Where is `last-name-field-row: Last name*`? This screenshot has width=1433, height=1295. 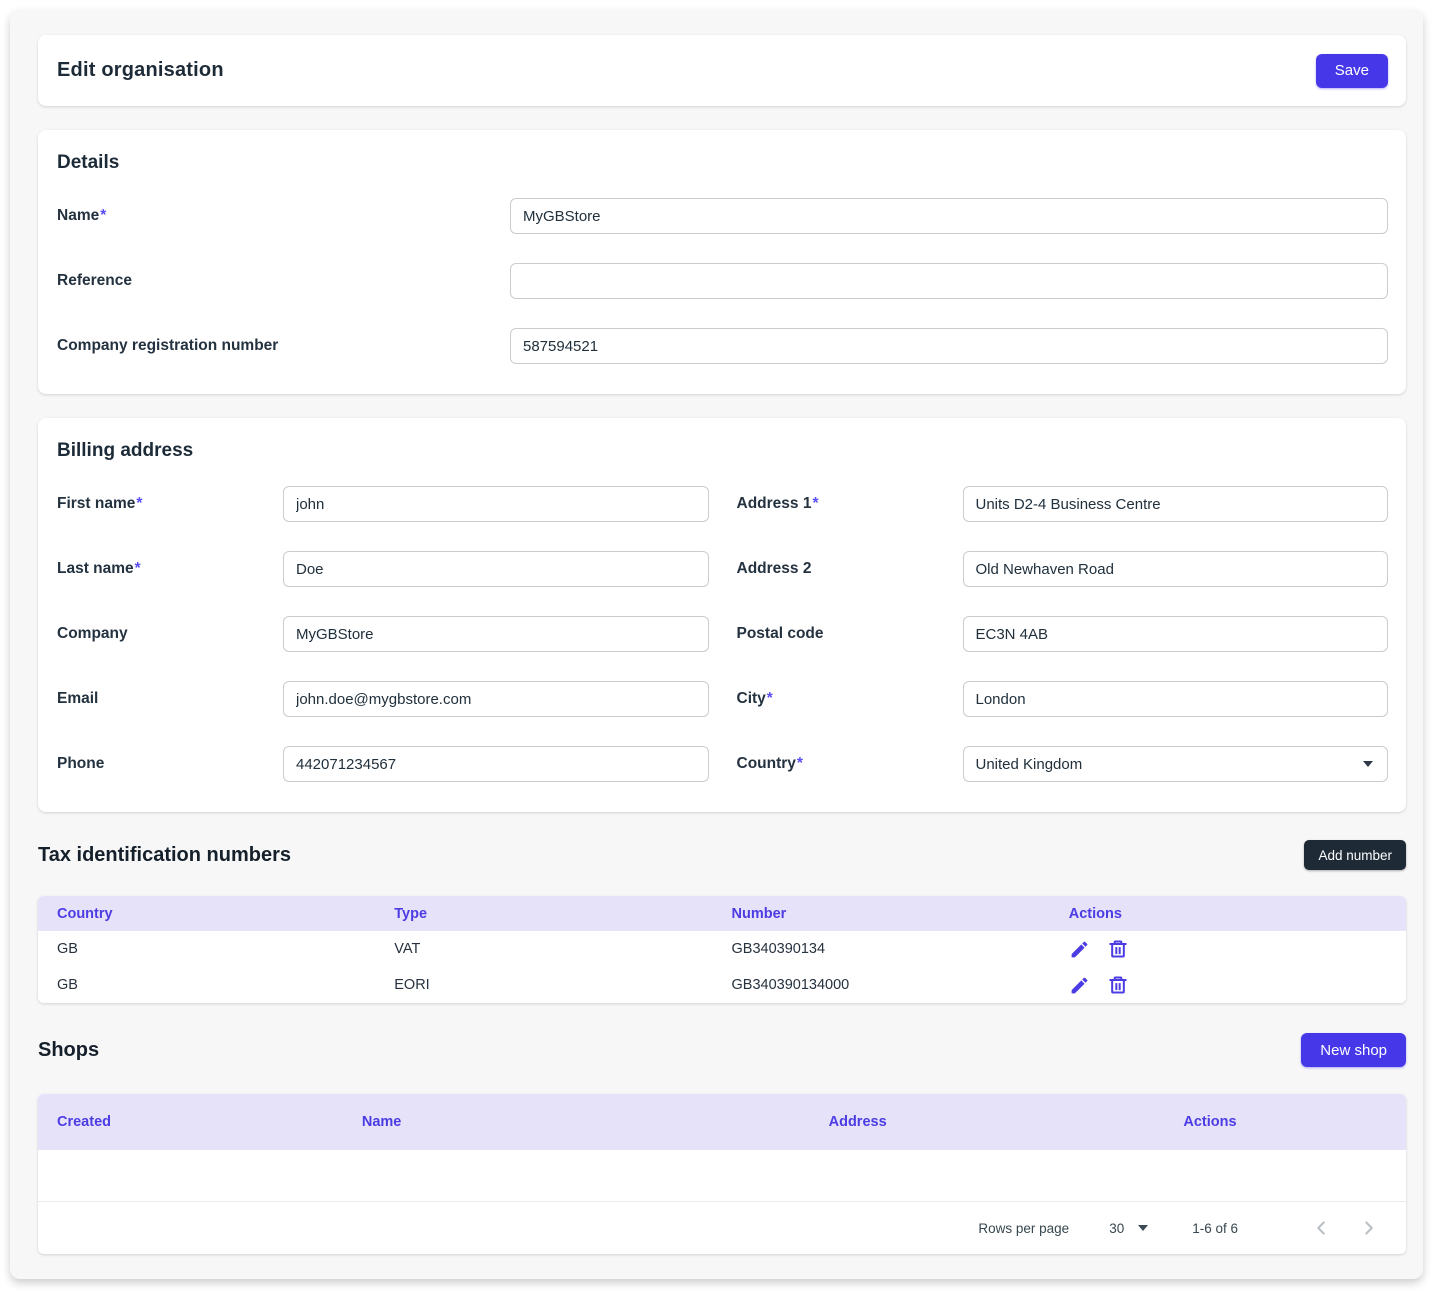
last-name-field-row: Last name* is located at coordinates (383, 569).